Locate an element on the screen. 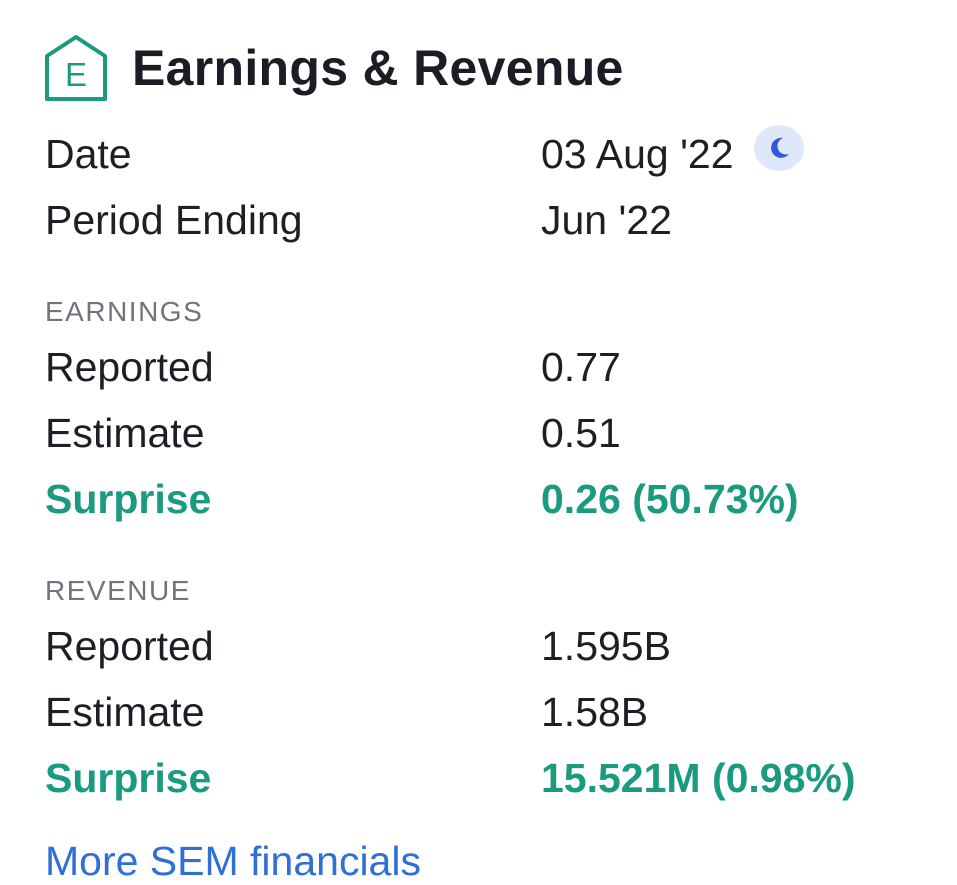  earnings-surprise-row: Surprise 0.26 (50.73%) is located at coordinates (485, 499).